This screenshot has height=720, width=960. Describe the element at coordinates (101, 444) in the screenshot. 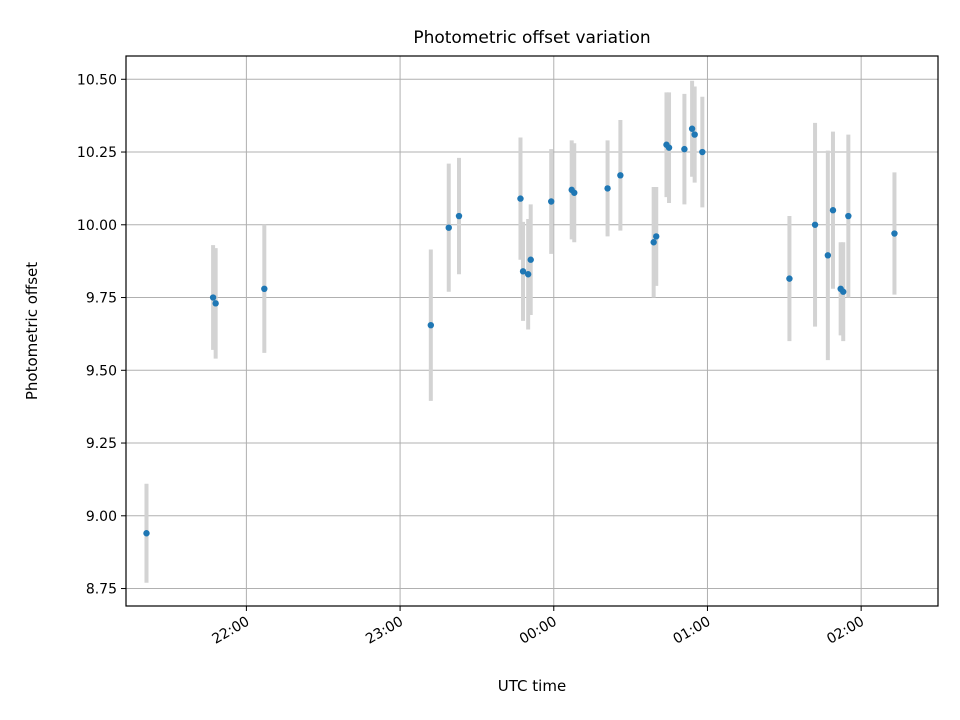

I see `y-tick-label: 9.25` at that location.